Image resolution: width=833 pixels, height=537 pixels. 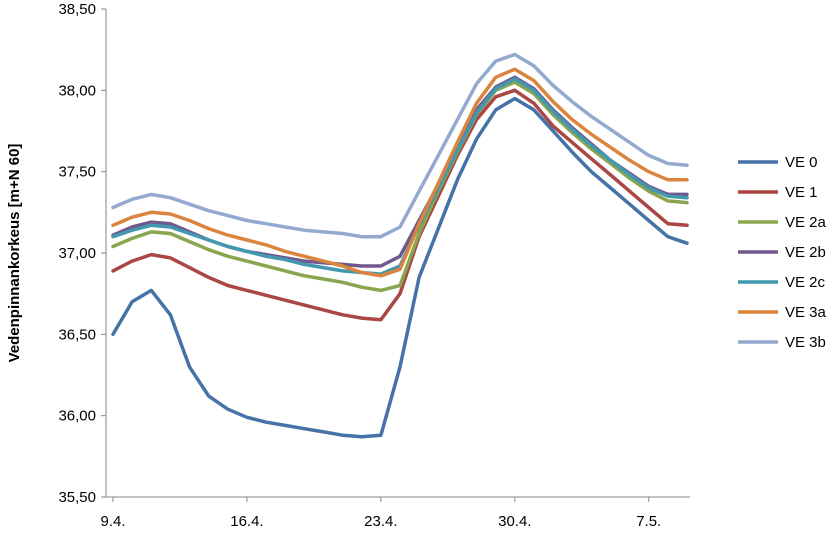 I want to click on y-tick-label: 37,00, so click(x=77, y=253).